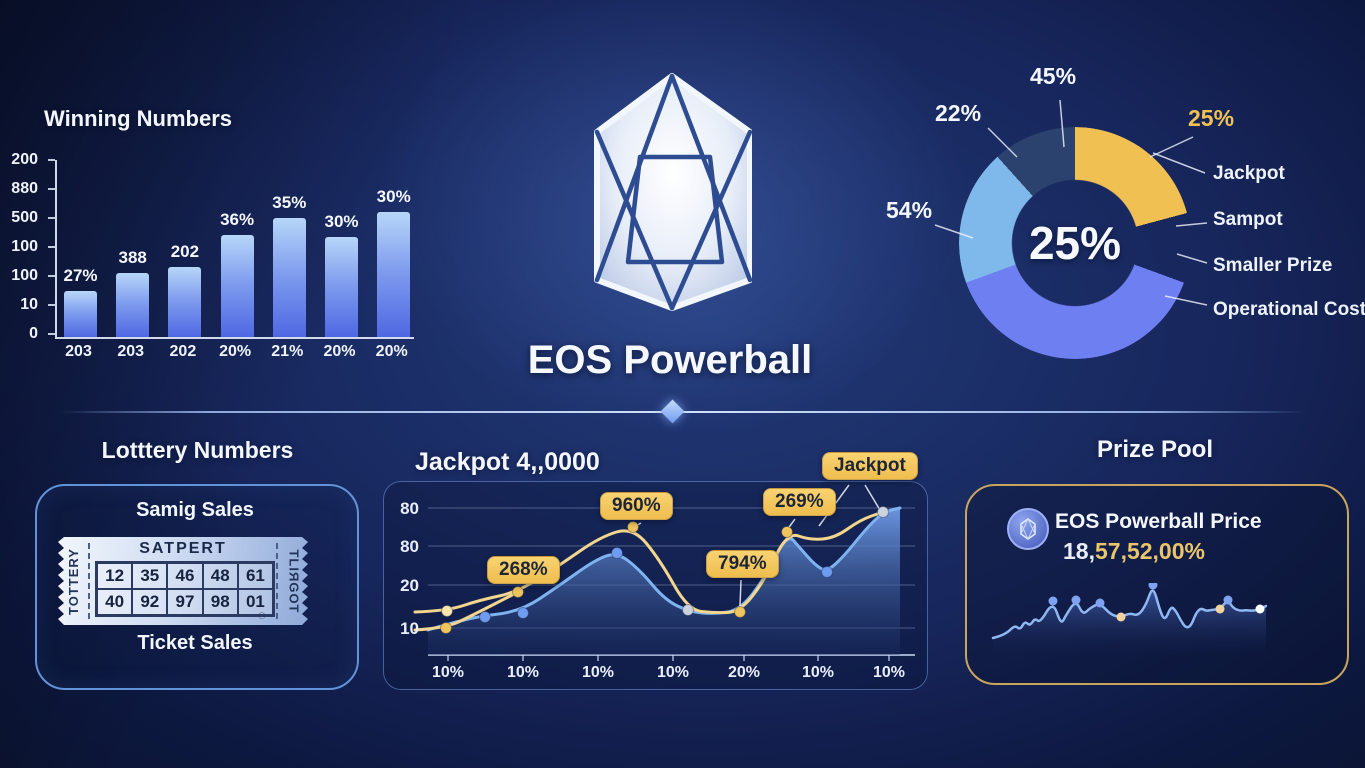  What do you see at coordinates (80, 275) in the screenshot?
I see `bar-value-label: 27%` at bounding box center [80, 275].